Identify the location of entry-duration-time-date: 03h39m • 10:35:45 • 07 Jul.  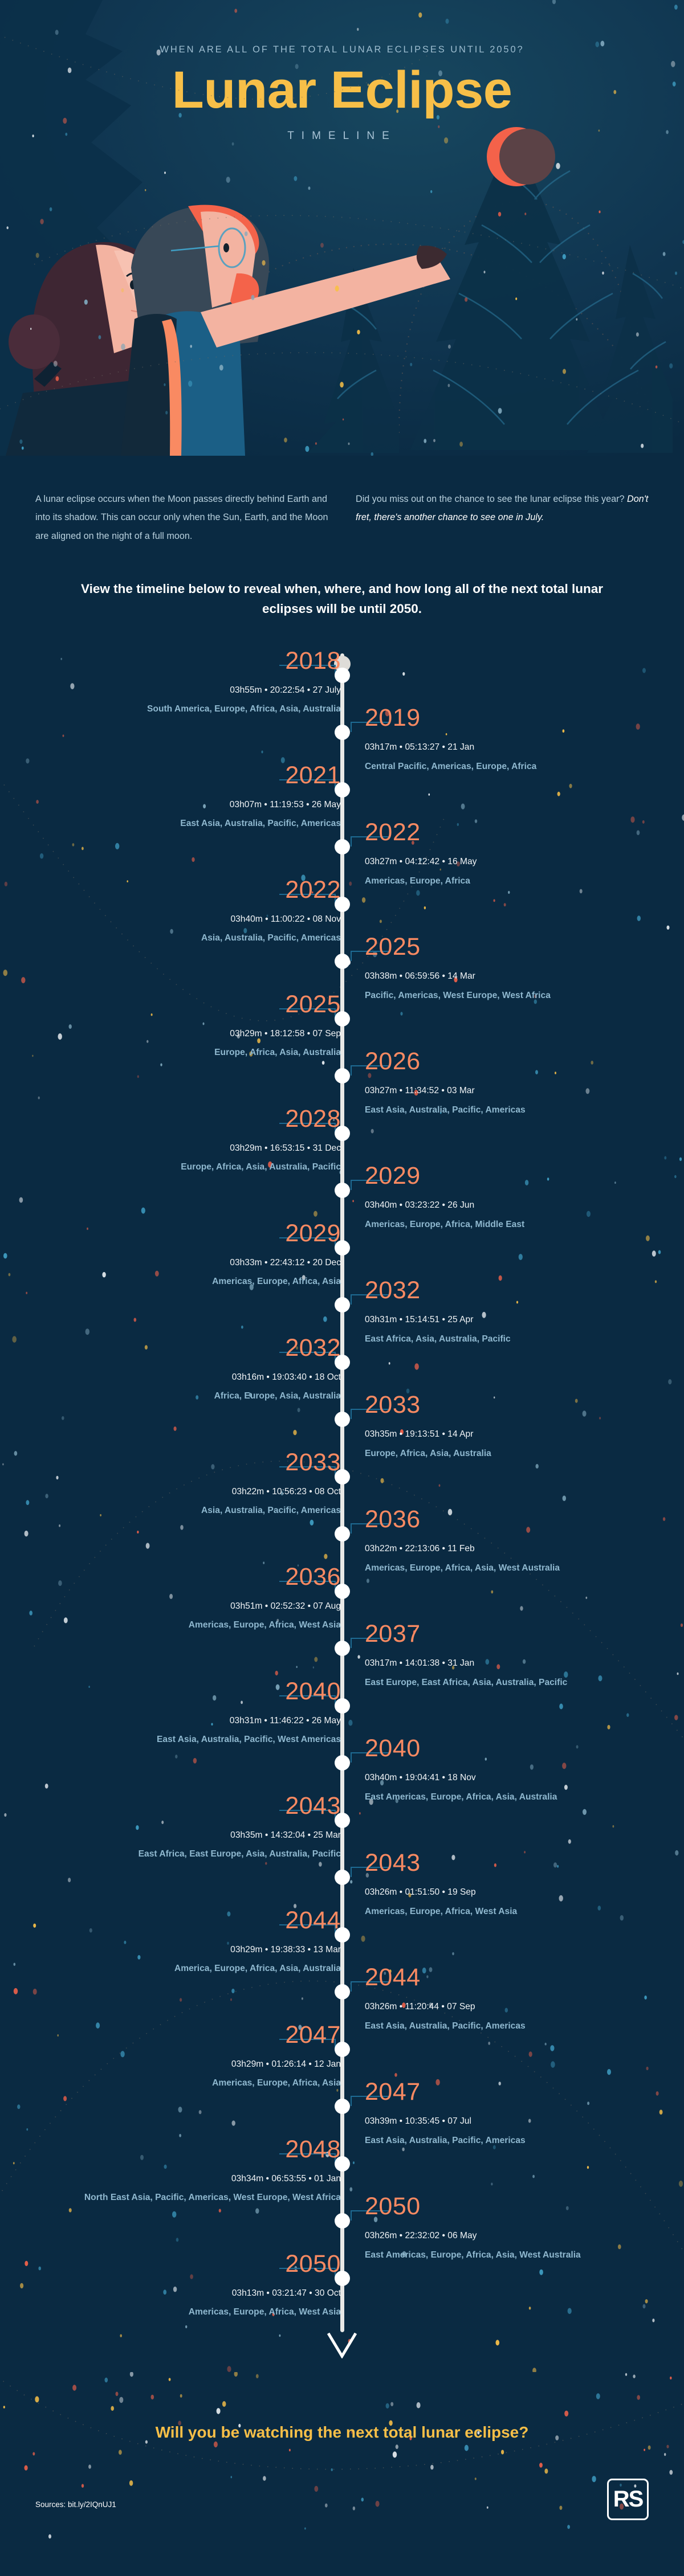
(418, 2121).